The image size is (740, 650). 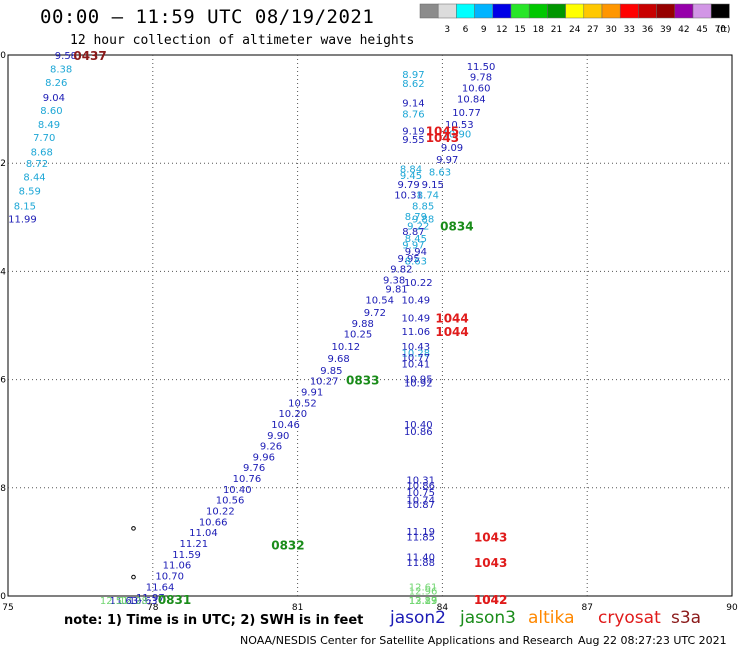 I want to click on wave-height-label: 9.72, so click(x=375, y=313).